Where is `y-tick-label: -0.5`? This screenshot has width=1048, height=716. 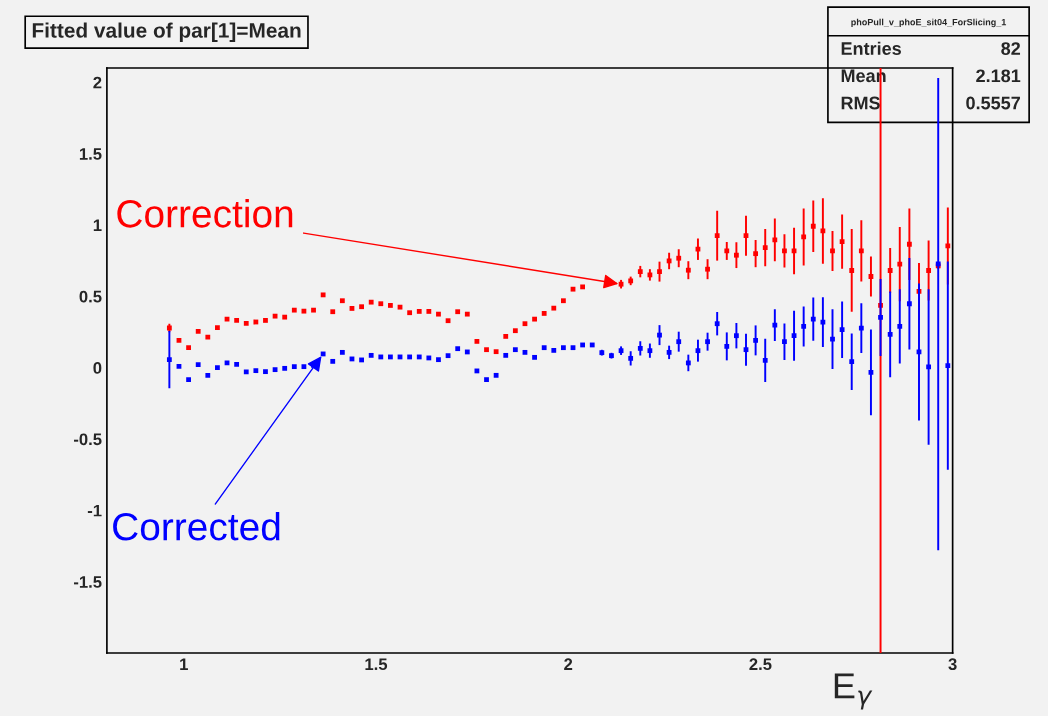
y-tick-label: -0.5 is located at coordinates (87, 439).